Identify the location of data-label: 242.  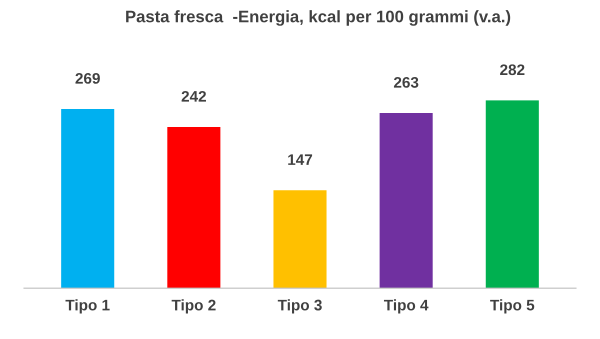
(194, 96).